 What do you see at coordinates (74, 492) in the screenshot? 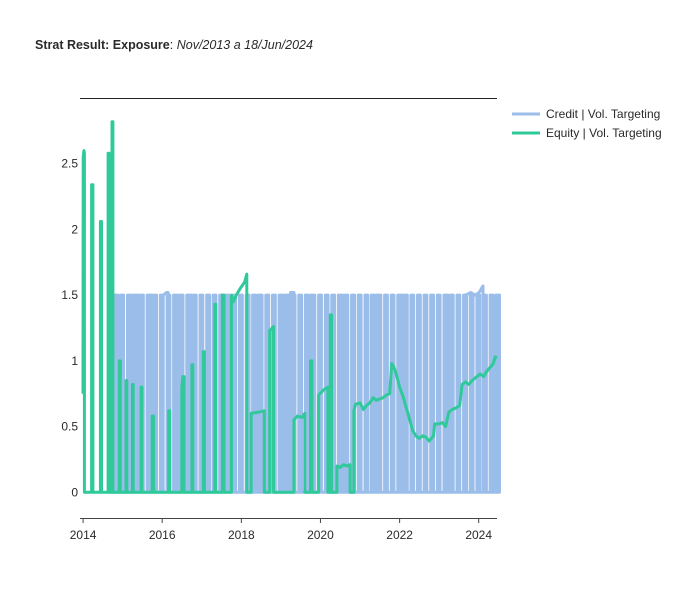
I see `y-tick-label: 0` at bounding box center [74, 492].